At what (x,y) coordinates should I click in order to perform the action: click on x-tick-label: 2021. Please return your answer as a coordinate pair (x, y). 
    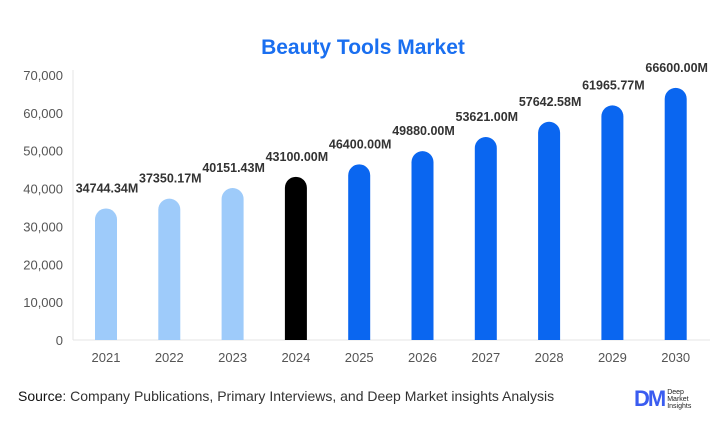
    Looking at the image, I should click on (106, 357).